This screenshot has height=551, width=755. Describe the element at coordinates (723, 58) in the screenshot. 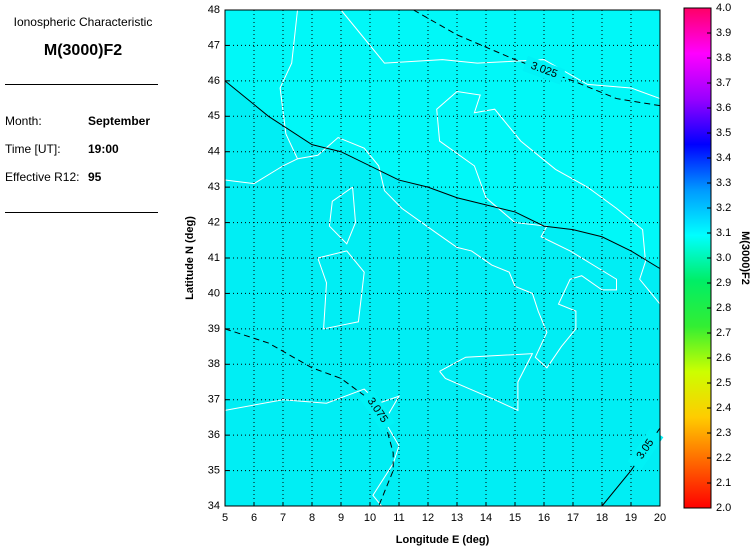

I see `colorbar-tick-label: 3.8` at that location.